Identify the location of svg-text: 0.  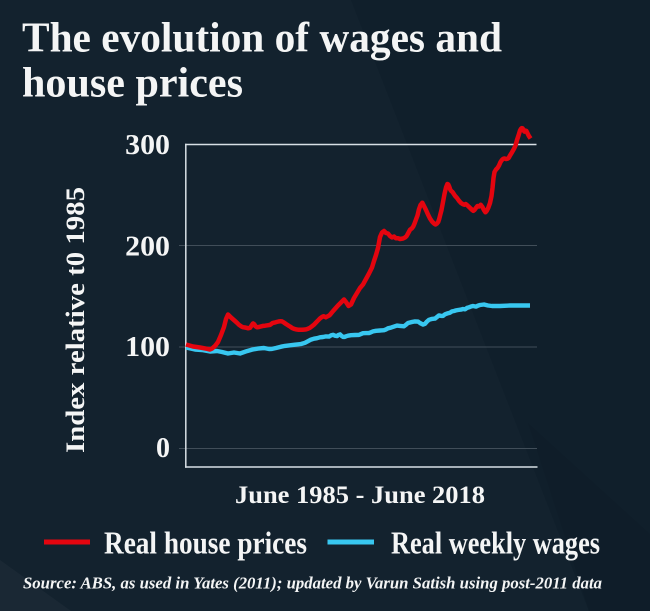
(163, 448).